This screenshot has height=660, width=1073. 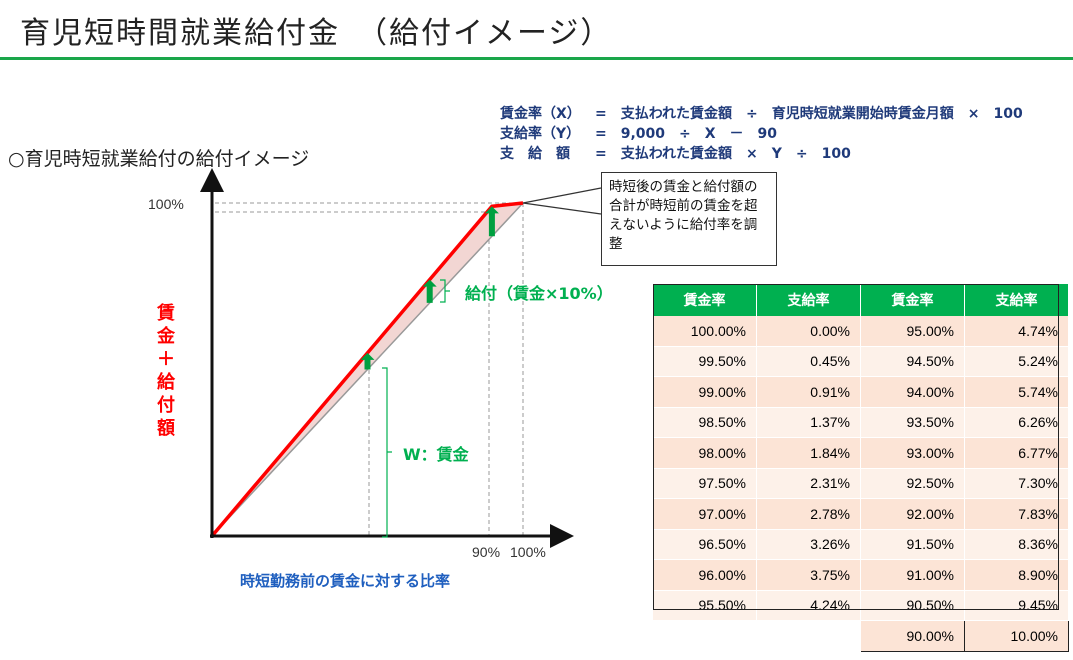 I want to click on wage-rate-cell: 95.00%, so click(x=912, y=331).